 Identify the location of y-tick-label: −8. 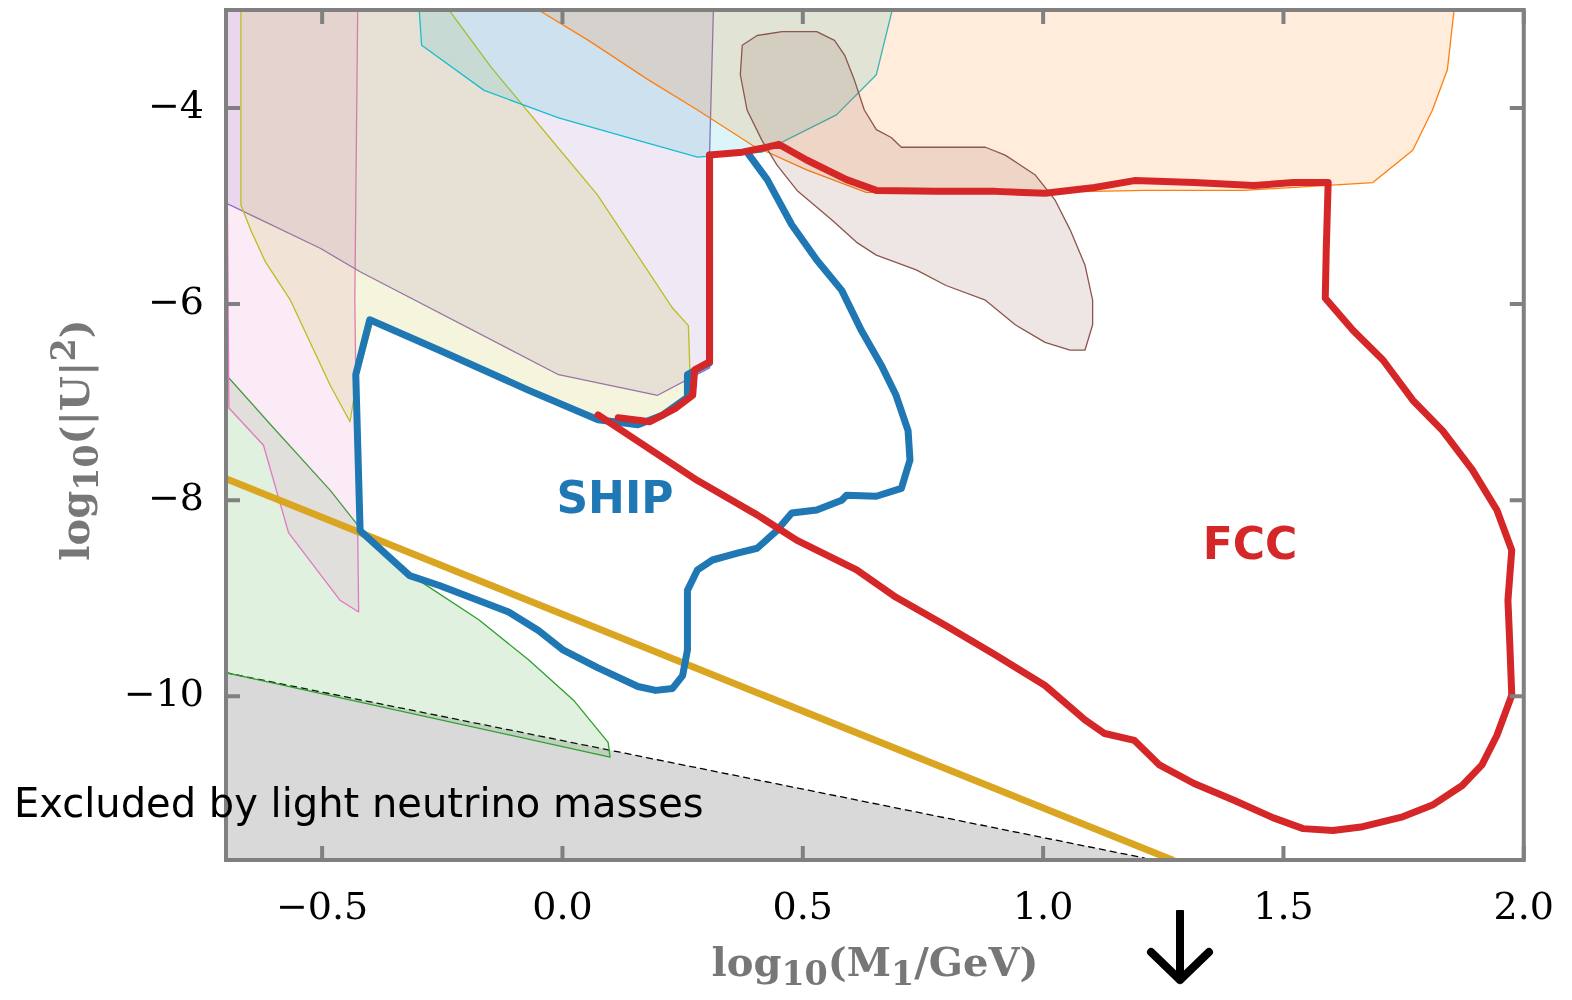
(175, 497).